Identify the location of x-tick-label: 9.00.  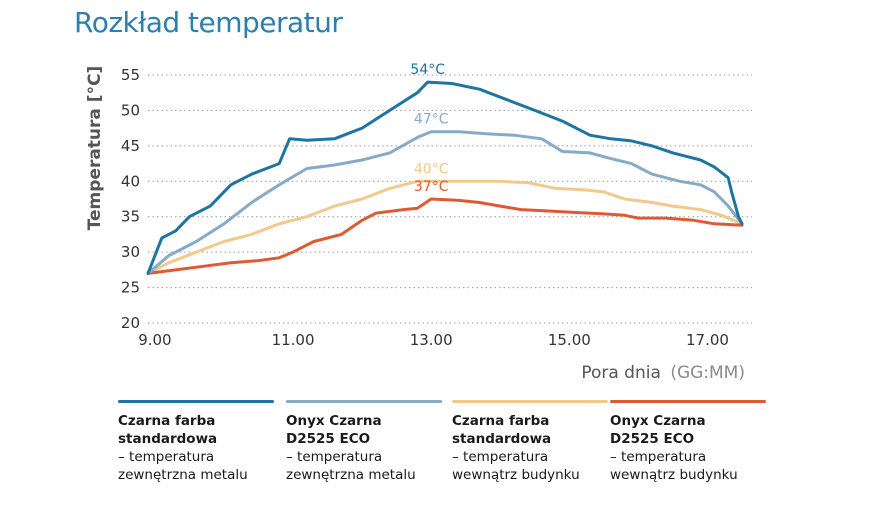
(154, 340).